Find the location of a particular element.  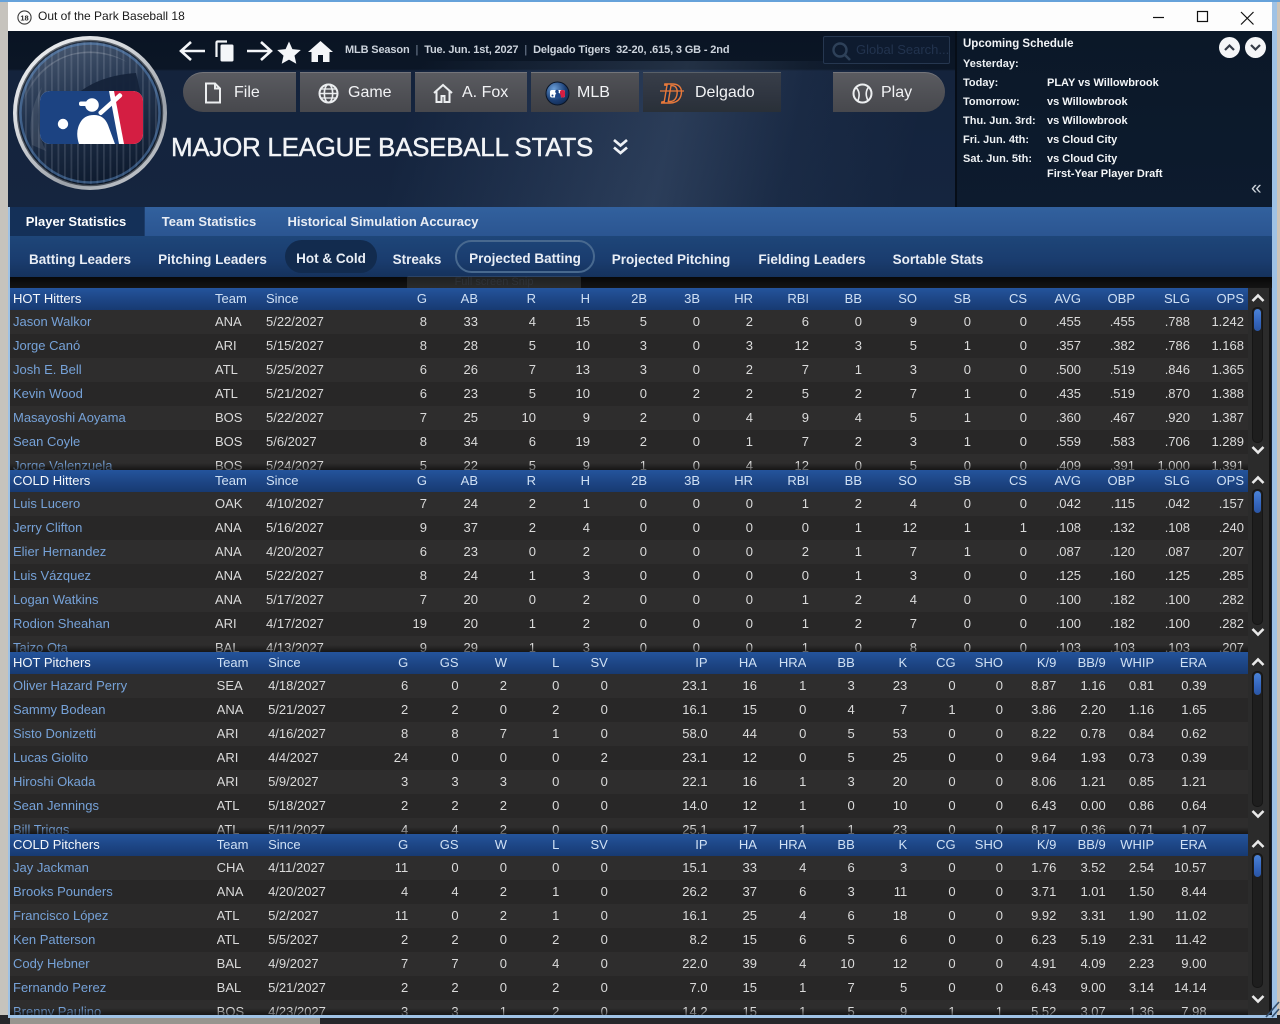

svg-text: D is located at coordinates (671, 94).